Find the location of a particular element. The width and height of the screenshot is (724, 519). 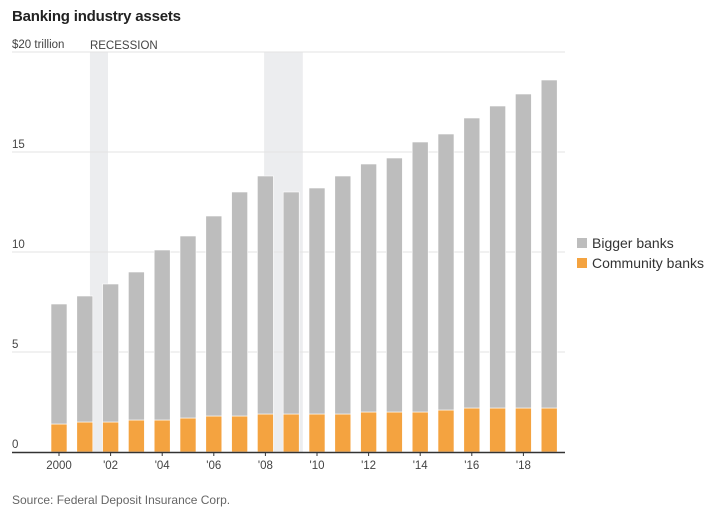

bar-community-2014 is located at coordinates (420, 432).